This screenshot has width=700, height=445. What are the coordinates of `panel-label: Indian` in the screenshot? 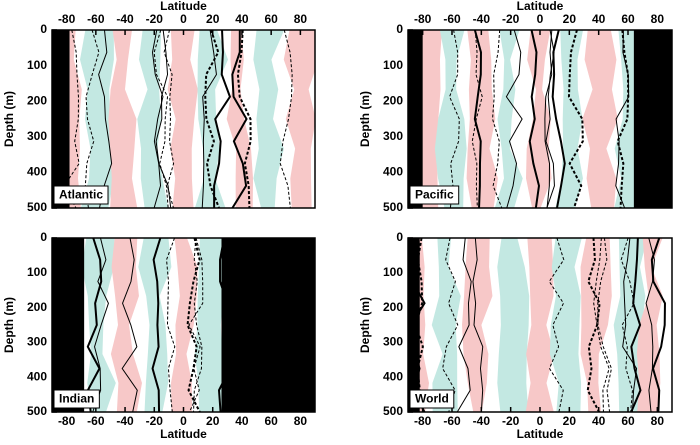 It's located at (76, 399).